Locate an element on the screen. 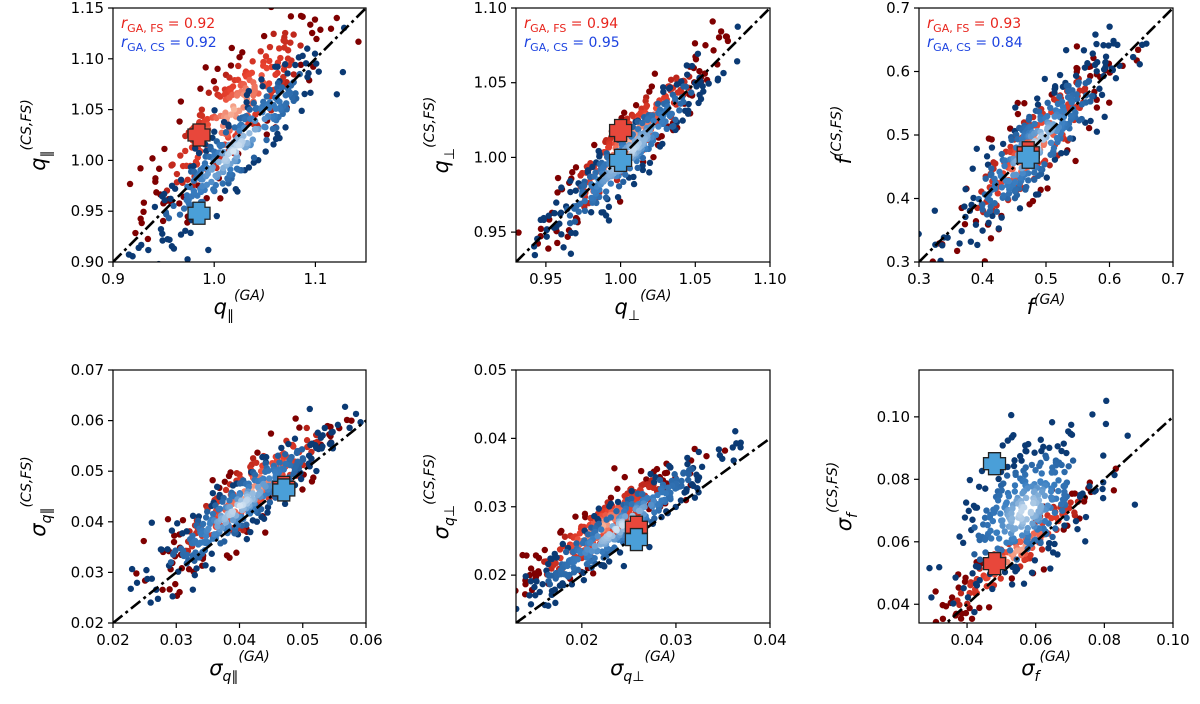 Image resolution: width=1200 pixels, height=704 pixels. y-tick-label: 0.03 is located at coordinates (490, 507).